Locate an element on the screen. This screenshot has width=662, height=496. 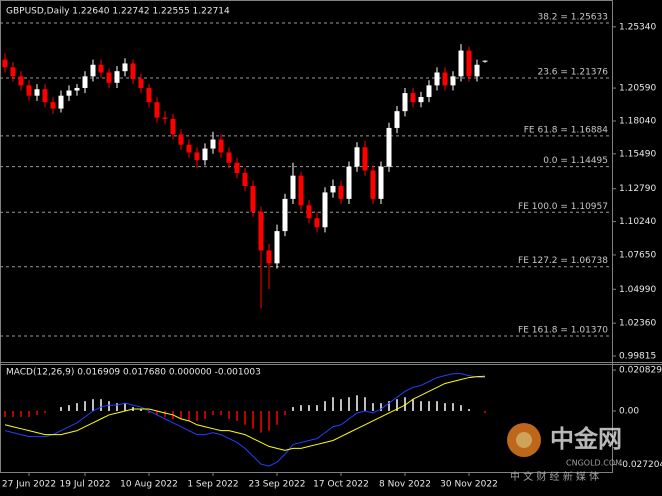
watermark-title: 中金网 is located at coordinates (586, 439).